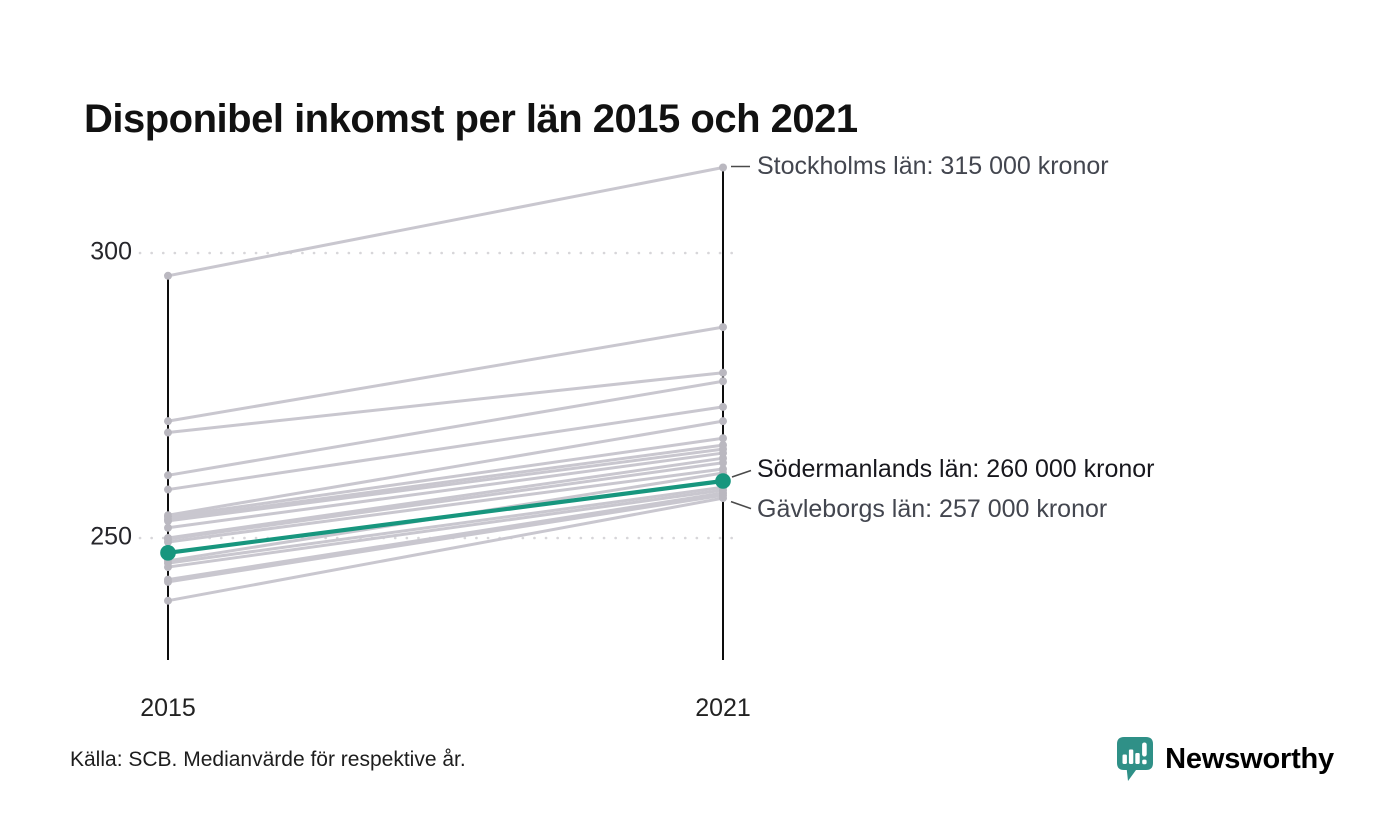 The height and width of the screenshot is (840, 1400). I want to click on newsworthy-logo: Newsworthy, so click(1224, 759).